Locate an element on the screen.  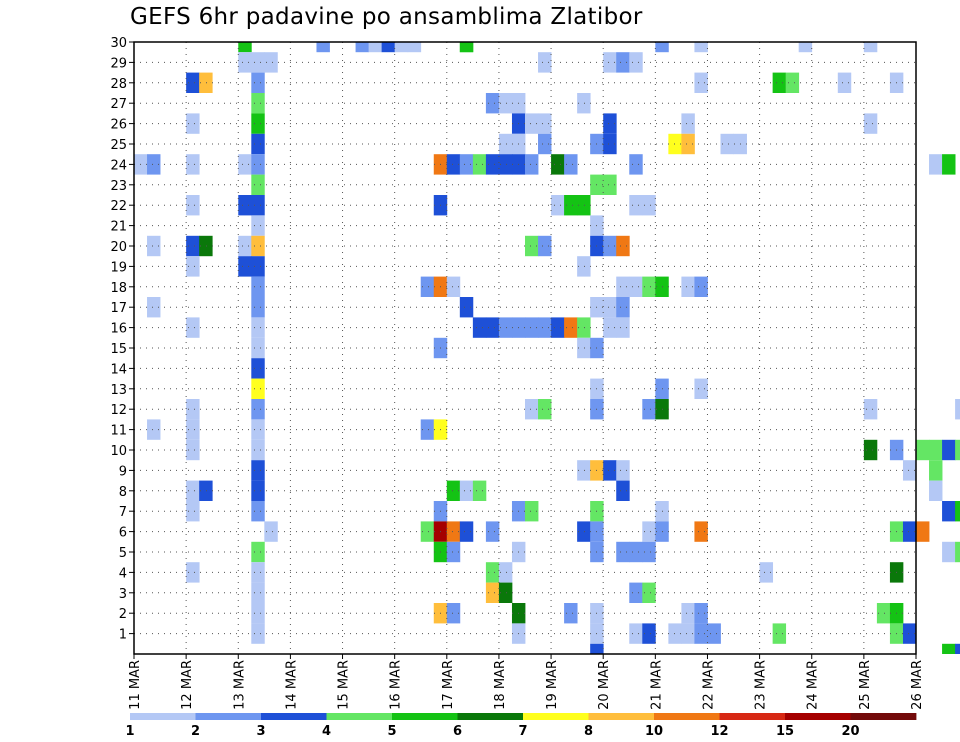
colorbar-label: 5 is located at coordinates (391, 731).